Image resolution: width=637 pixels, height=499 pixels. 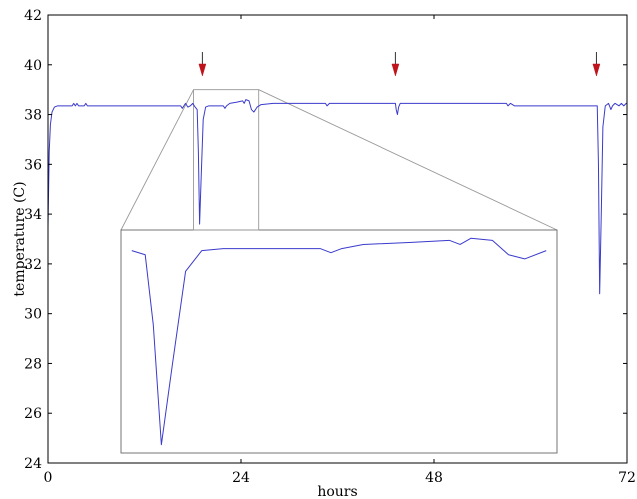 I want to click on y-tick-label: 32, so click(x=33, y=265).